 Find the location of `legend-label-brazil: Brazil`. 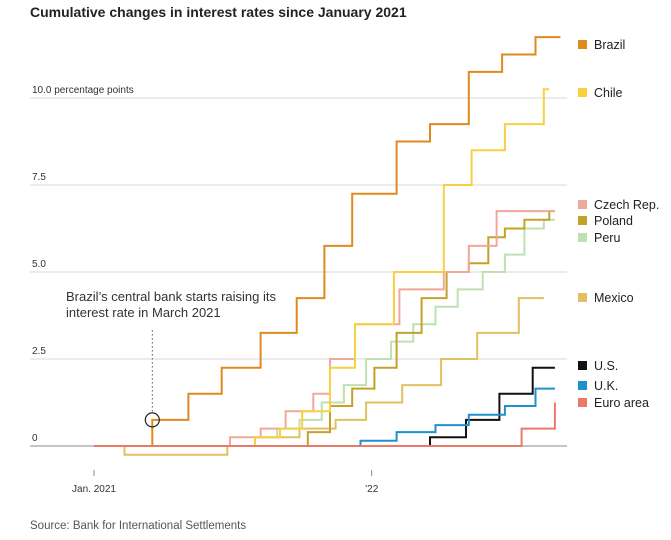

legend-label-brazil: Brazil is located at coordinates (609, 45).